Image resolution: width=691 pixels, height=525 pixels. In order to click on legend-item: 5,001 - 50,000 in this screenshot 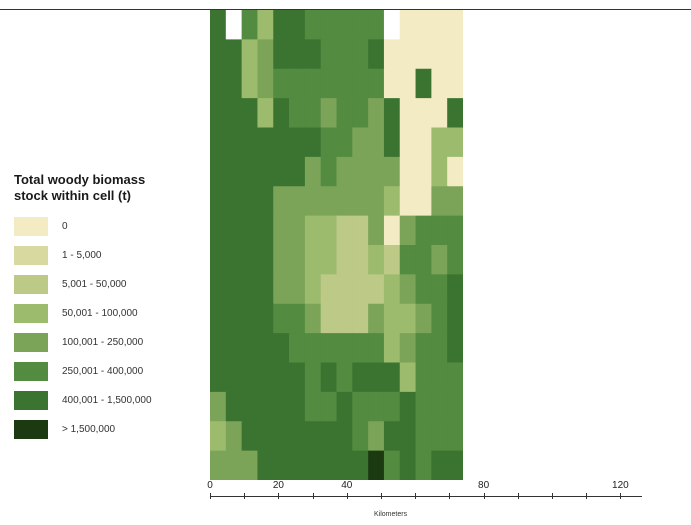, I will do `click(109, 284)`.